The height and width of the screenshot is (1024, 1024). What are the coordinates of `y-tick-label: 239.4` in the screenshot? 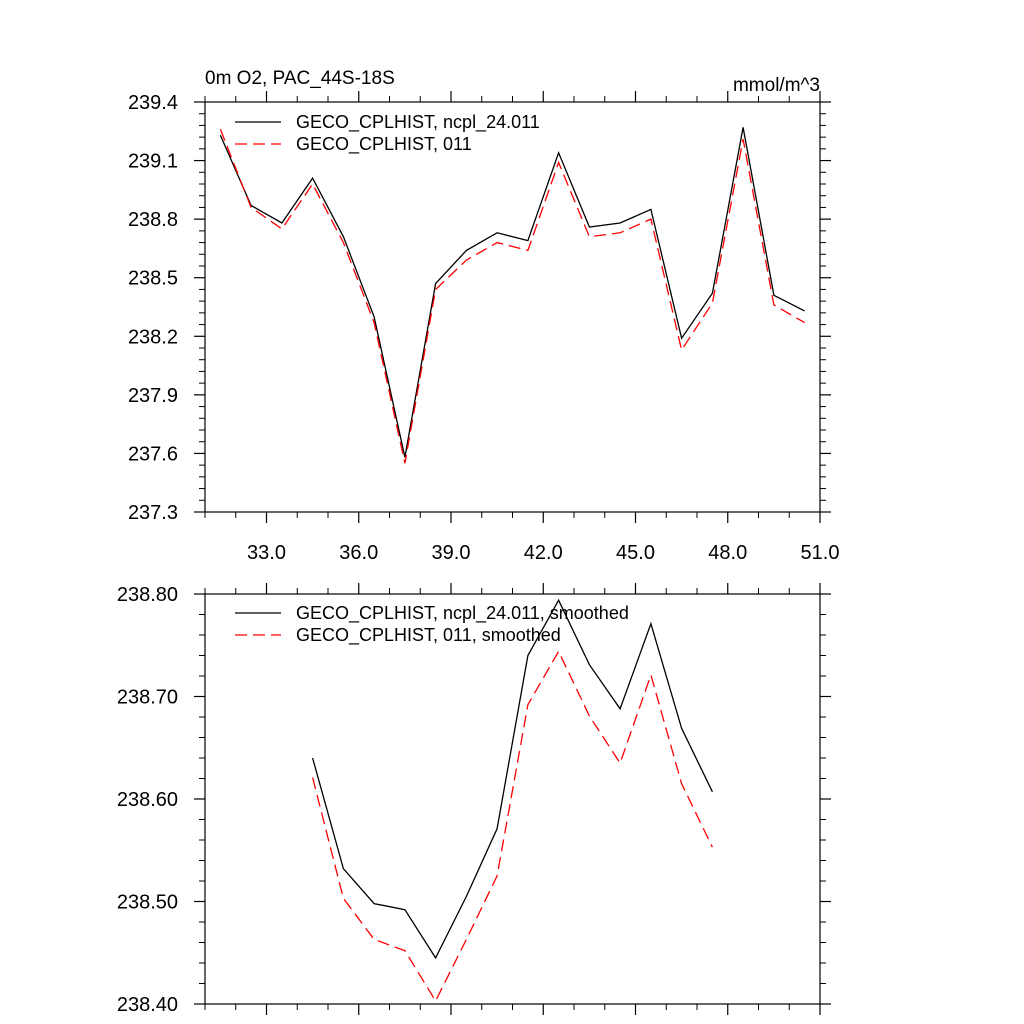 It's located at (153, 103).